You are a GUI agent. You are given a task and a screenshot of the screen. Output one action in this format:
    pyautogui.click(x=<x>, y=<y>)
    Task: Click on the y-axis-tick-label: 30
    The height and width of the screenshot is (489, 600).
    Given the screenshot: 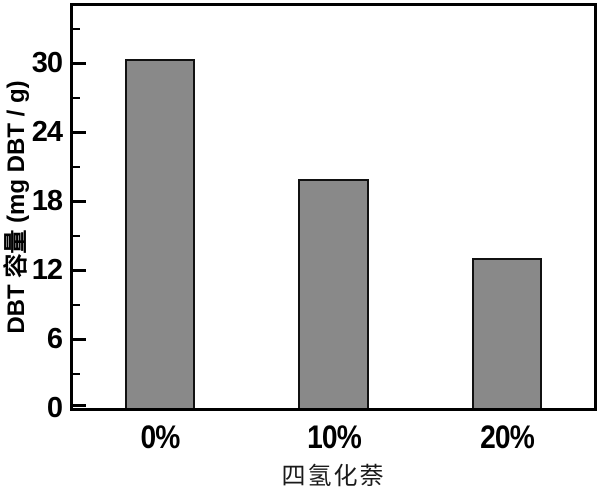 What is the action you would take?
    pyautogui.click(x=47, y=63)
    